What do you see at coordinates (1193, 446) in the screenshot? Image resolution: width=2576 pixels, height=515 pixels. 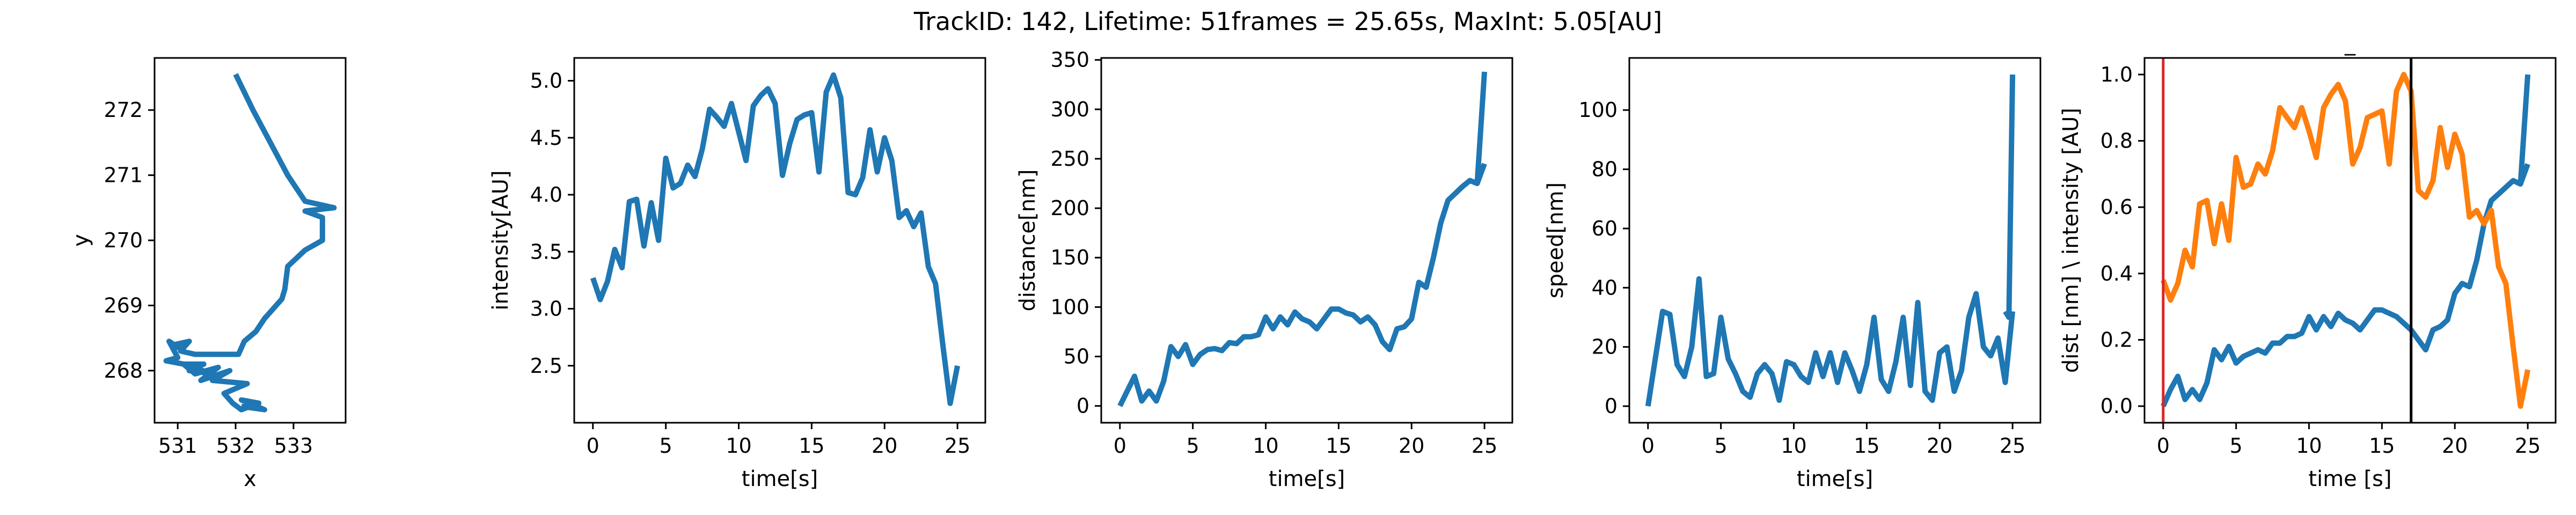 I see `distance-xtick-label: 5` at bounding box center [1193, 446].